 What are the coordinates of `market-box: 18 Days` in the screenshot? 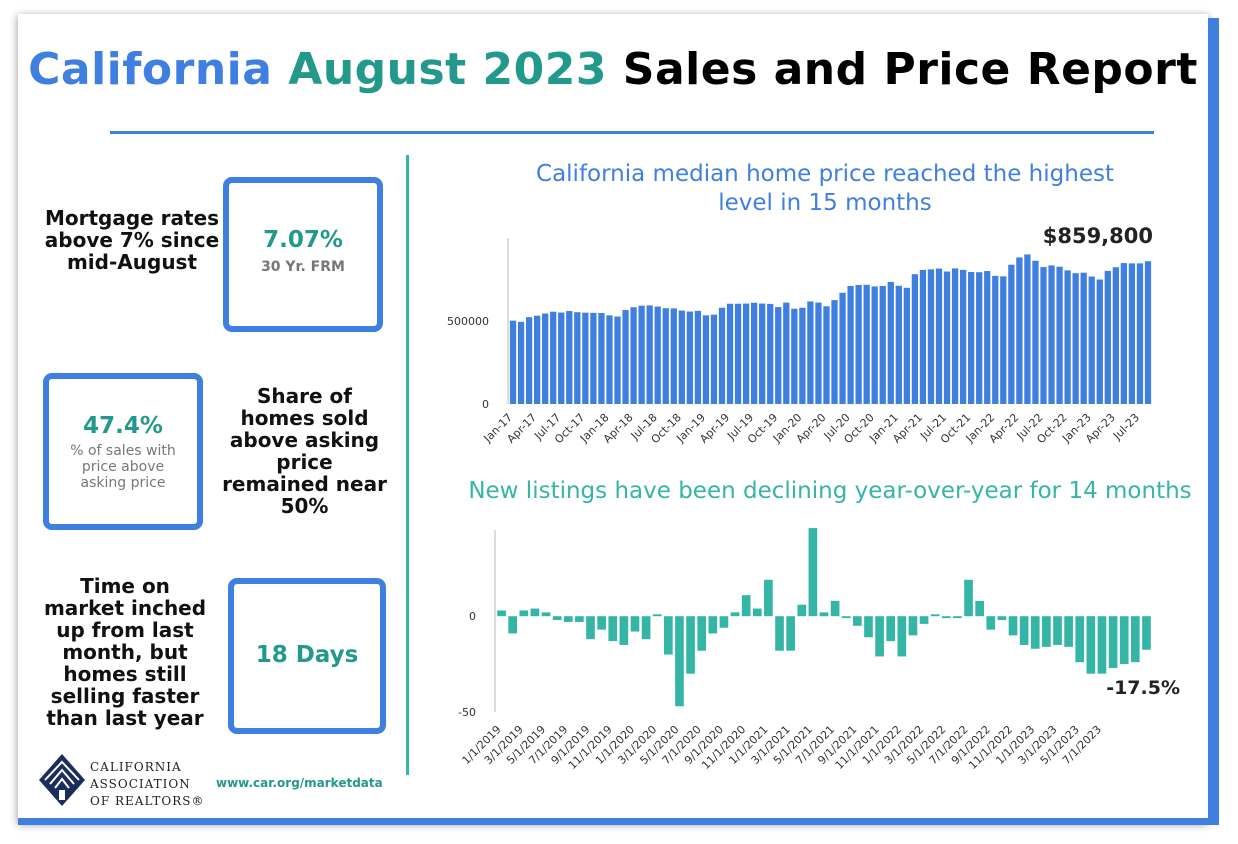 It's located at (307, 656).